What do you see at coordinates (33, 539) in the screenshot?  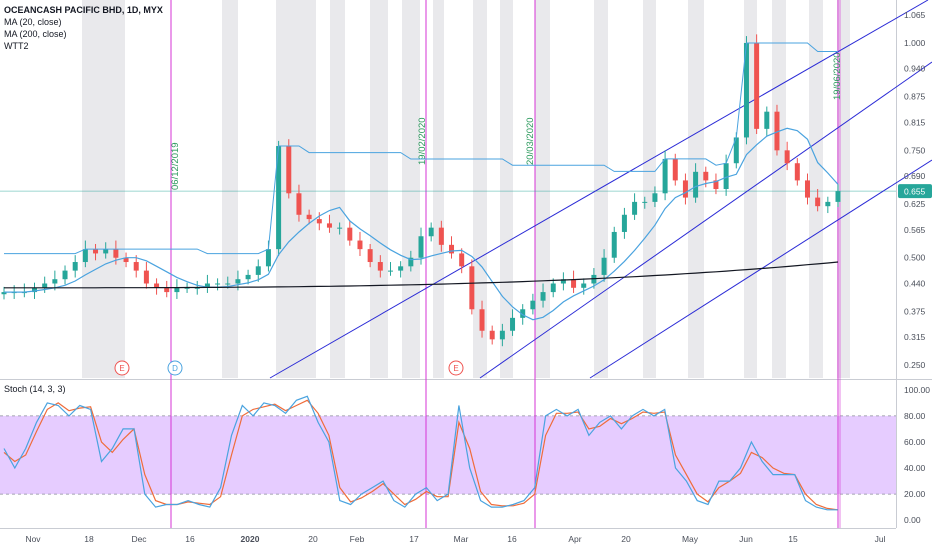 I see `time-tick-0: Nov` at bounding box center [33, 539].